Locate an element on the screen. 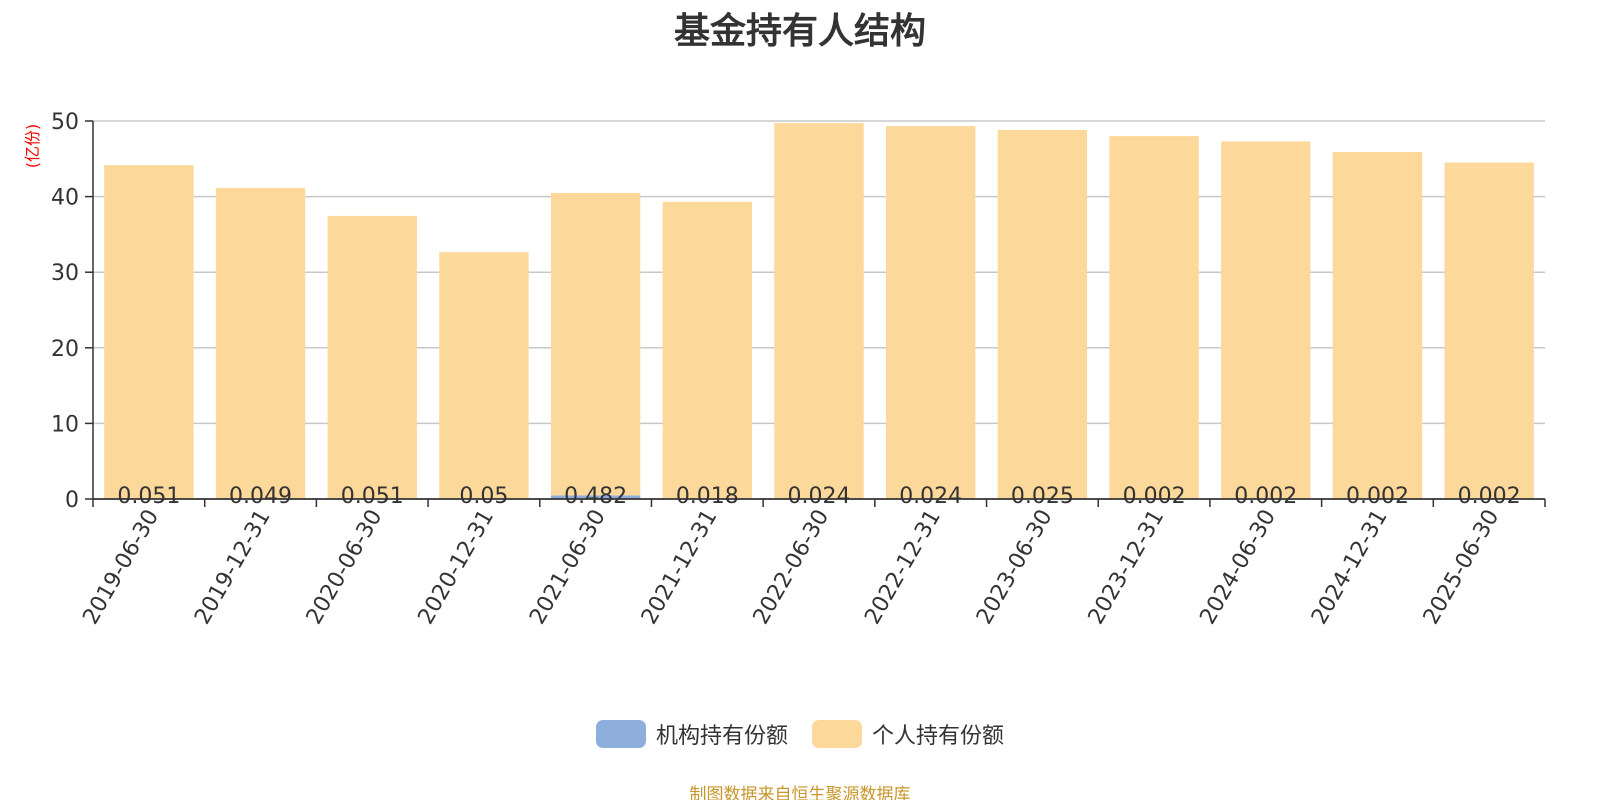 The height and width of the screenshot is (800, 1600). data-label-institutional: 0.049 is located at coordinates (260, 496).